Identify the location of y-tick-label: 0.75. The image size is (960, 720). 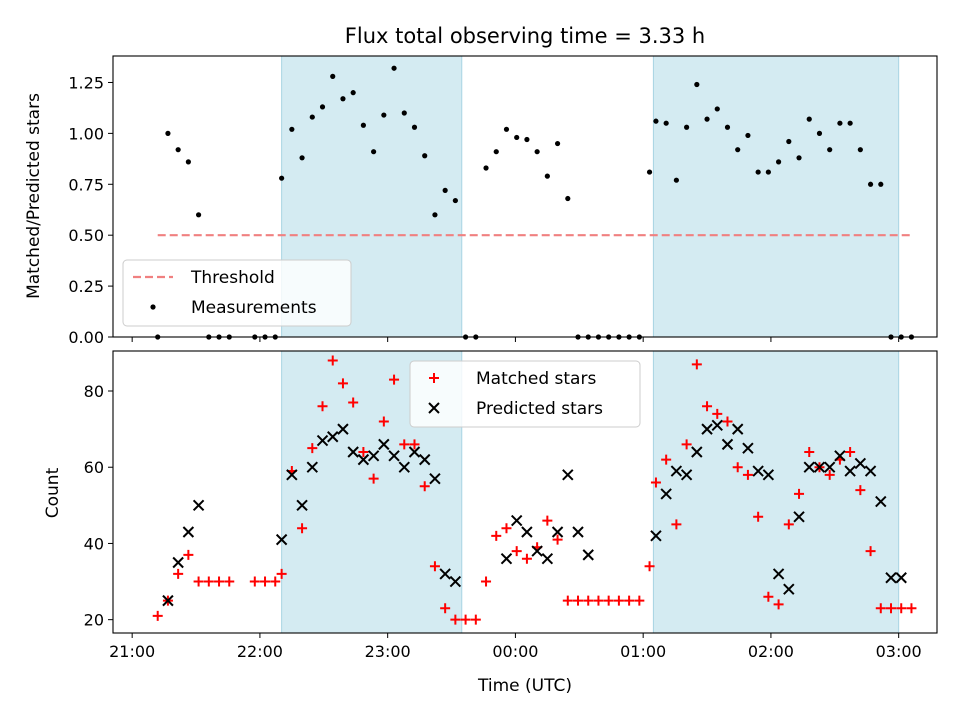
(86, 184).